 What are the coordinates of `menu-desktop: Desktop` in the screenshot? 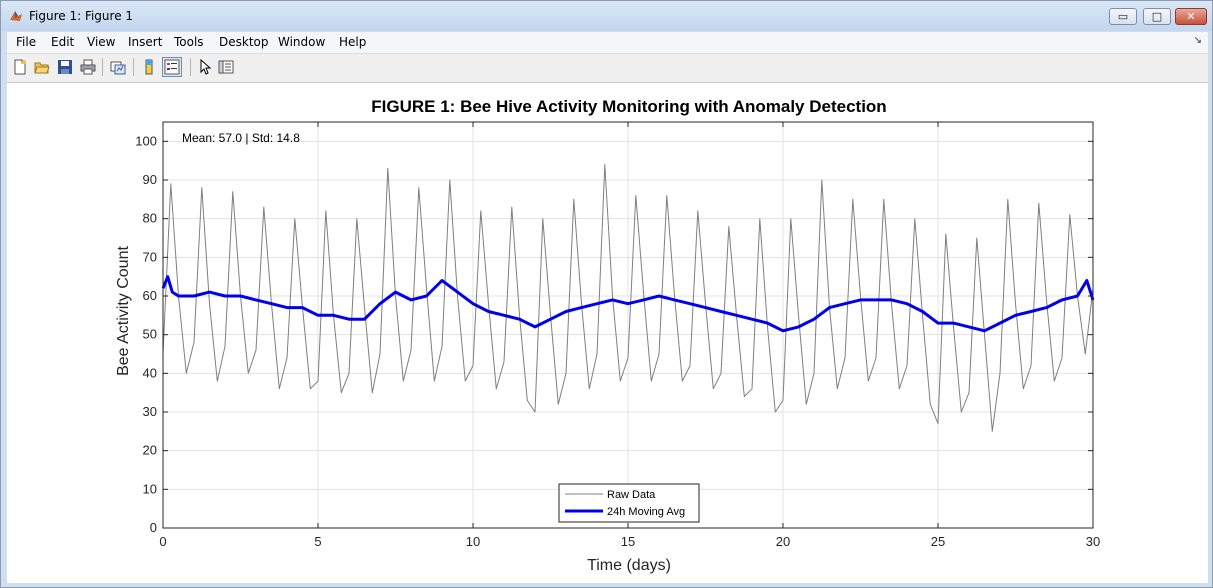 It's located at (244, 42).